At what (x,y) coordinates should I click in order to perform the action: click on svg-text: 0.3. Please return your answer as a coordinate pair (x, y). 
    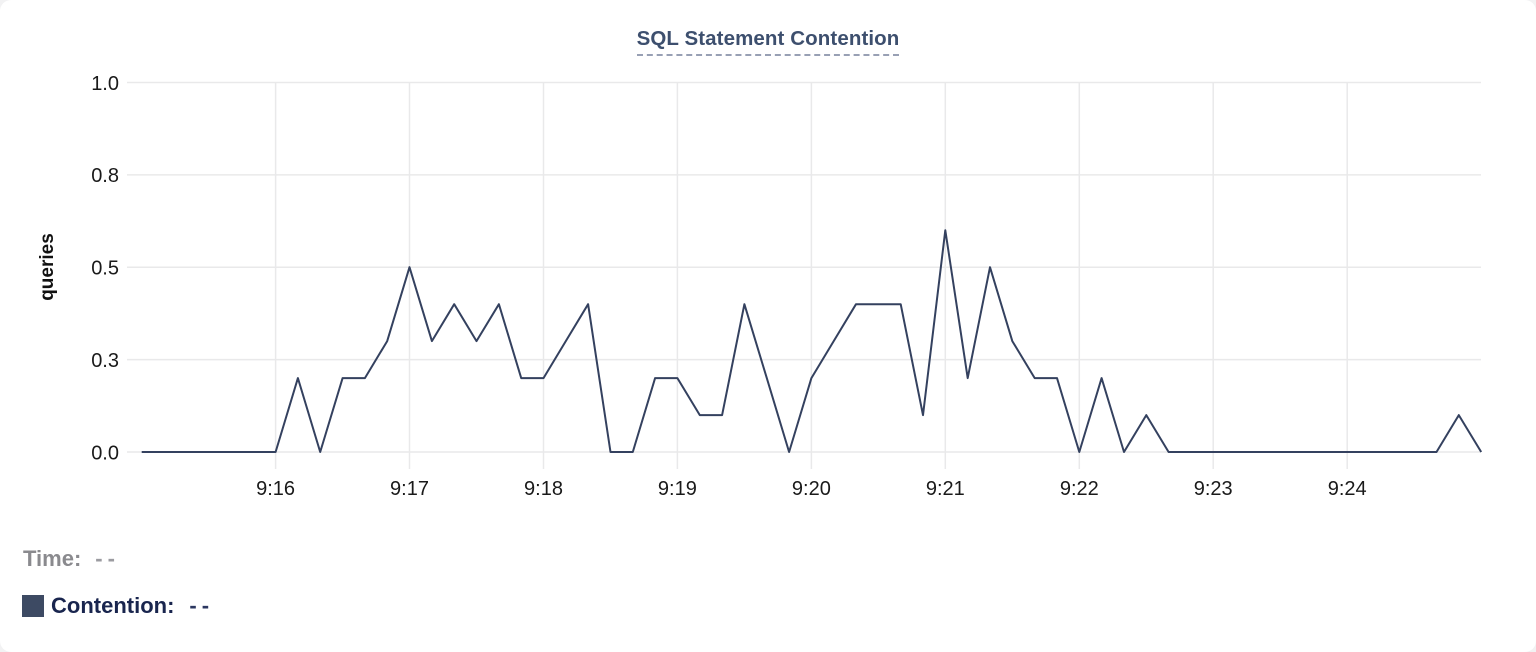
    Looking at the image, I should click on (105, 361).